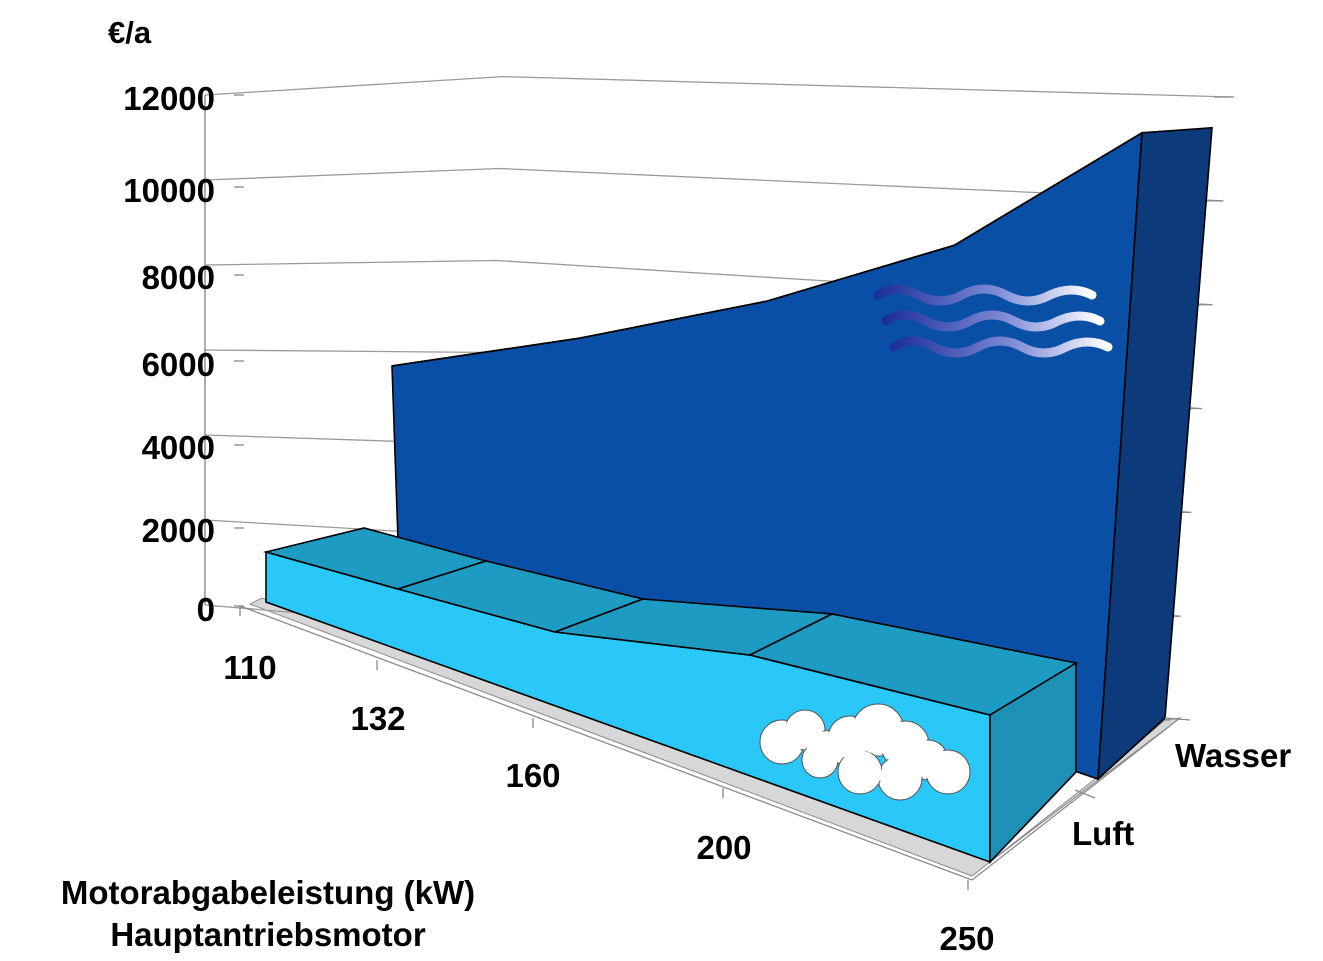 The width and height of the screenshot is (1323, 961). Describe the element at coordinates (178, 447) in the screenshot. I see `y-tick-label: 4000` at that location.